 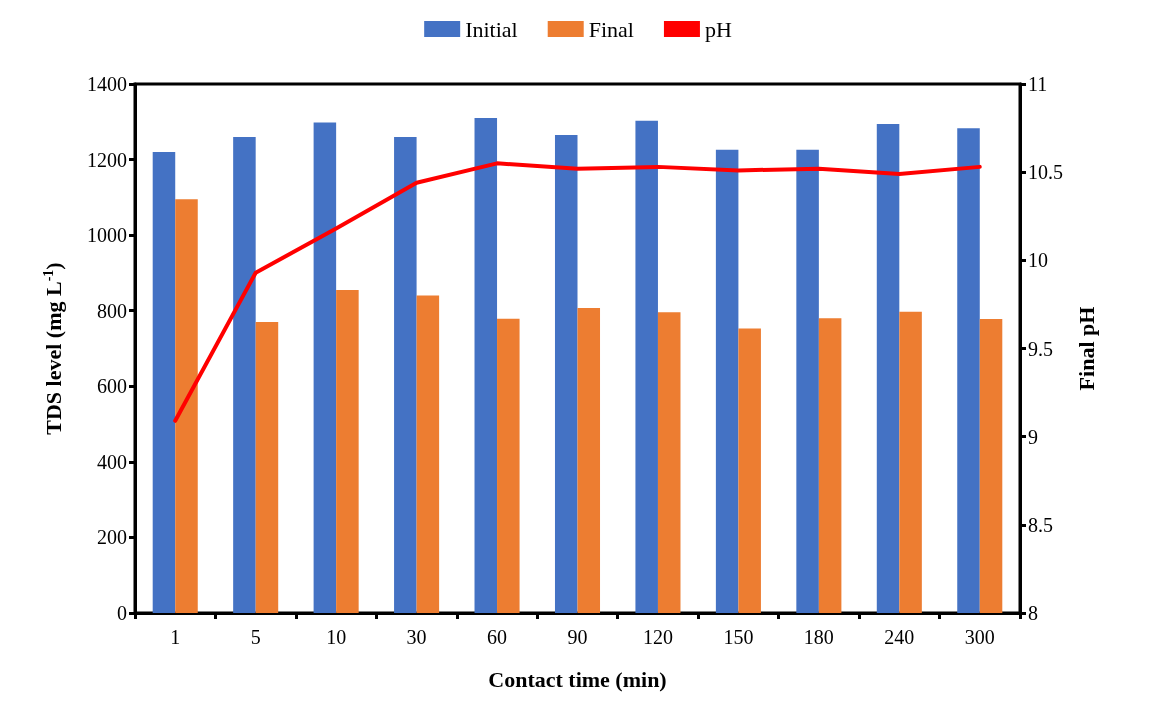 I want to click on legend-label: Initial, so click(x=491, y=29).